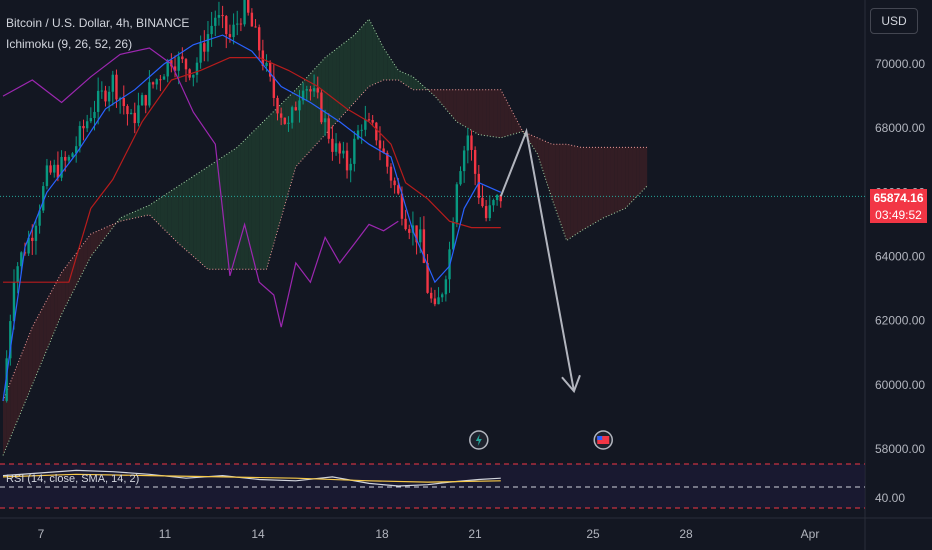 The width and height of the screenshot is (932, 550). What do you see at coordinates (686, 534) in the screenshot?
I see `time-axis-label: 28` at bounding box center [686, 534].